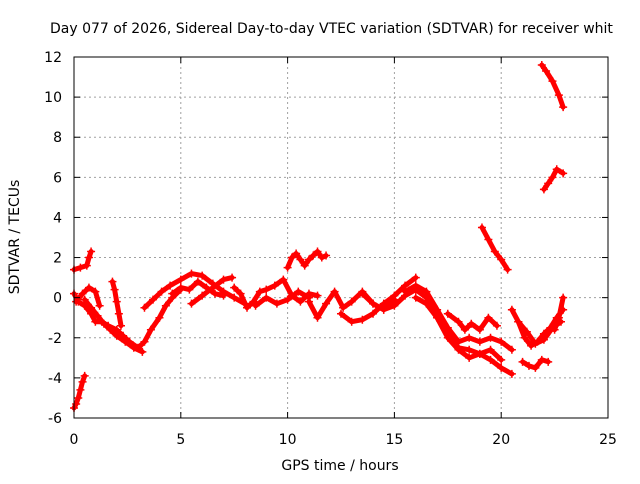 Image resolution: width=640 pixels, height=484 pixels. I want to click on y-tick-label: 8, so click(57, 138).